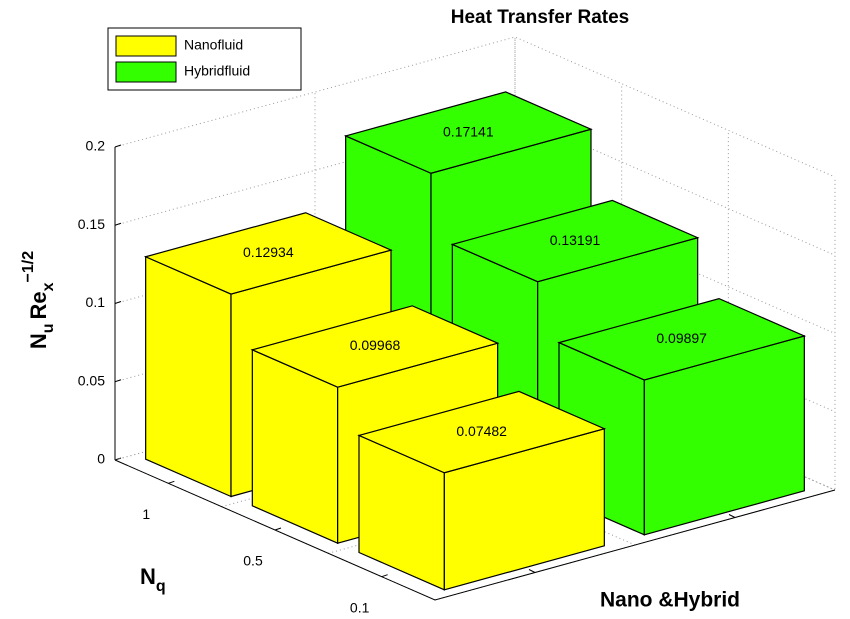 The image size is (850, 619). What do you see at coordinates (217, 71) in the screenshot?
I see `legend-label: Hybridfluid` at bounding box center [217, 71].